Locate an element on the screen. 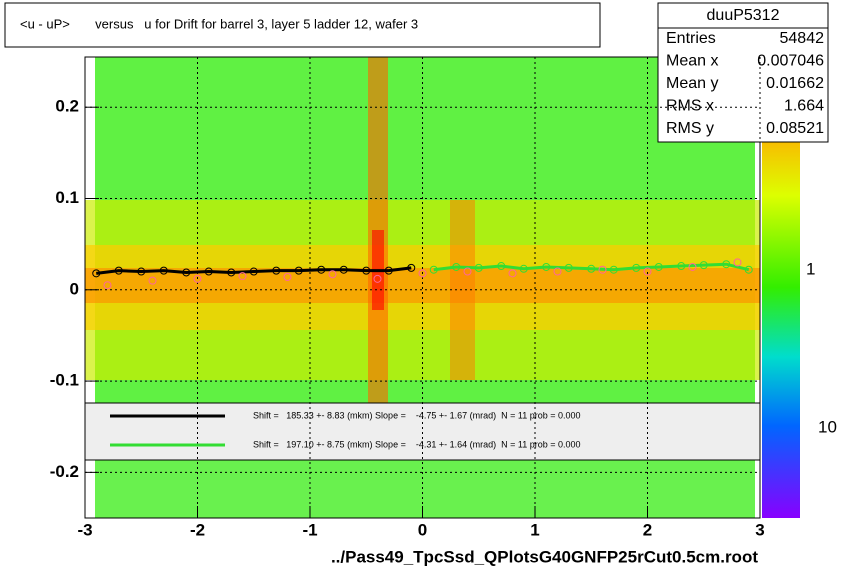  x-tick-label: 2 is located at coordinates (647, 529).